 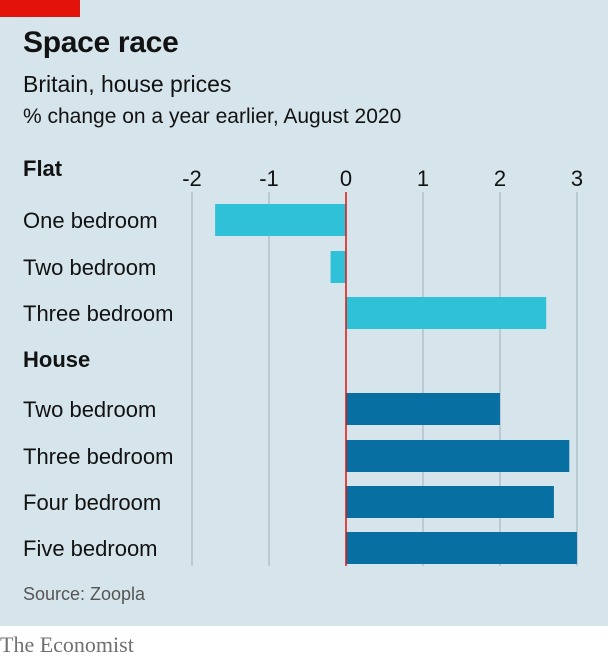 I want to click on x-tick-label: 2, so click(x=500, y=178).